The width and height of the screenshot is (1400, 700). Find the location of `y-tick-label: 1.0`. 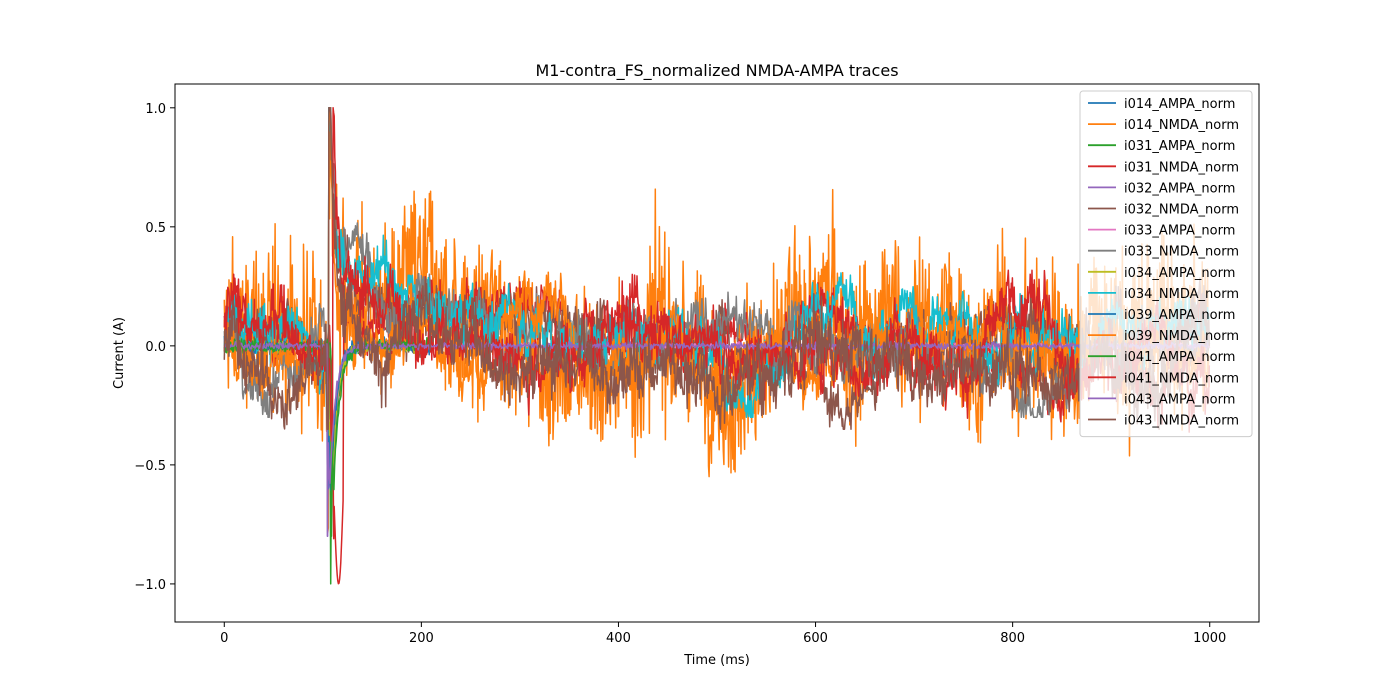

y-tick-label: 1.0 is located at coordinates (155, 109).